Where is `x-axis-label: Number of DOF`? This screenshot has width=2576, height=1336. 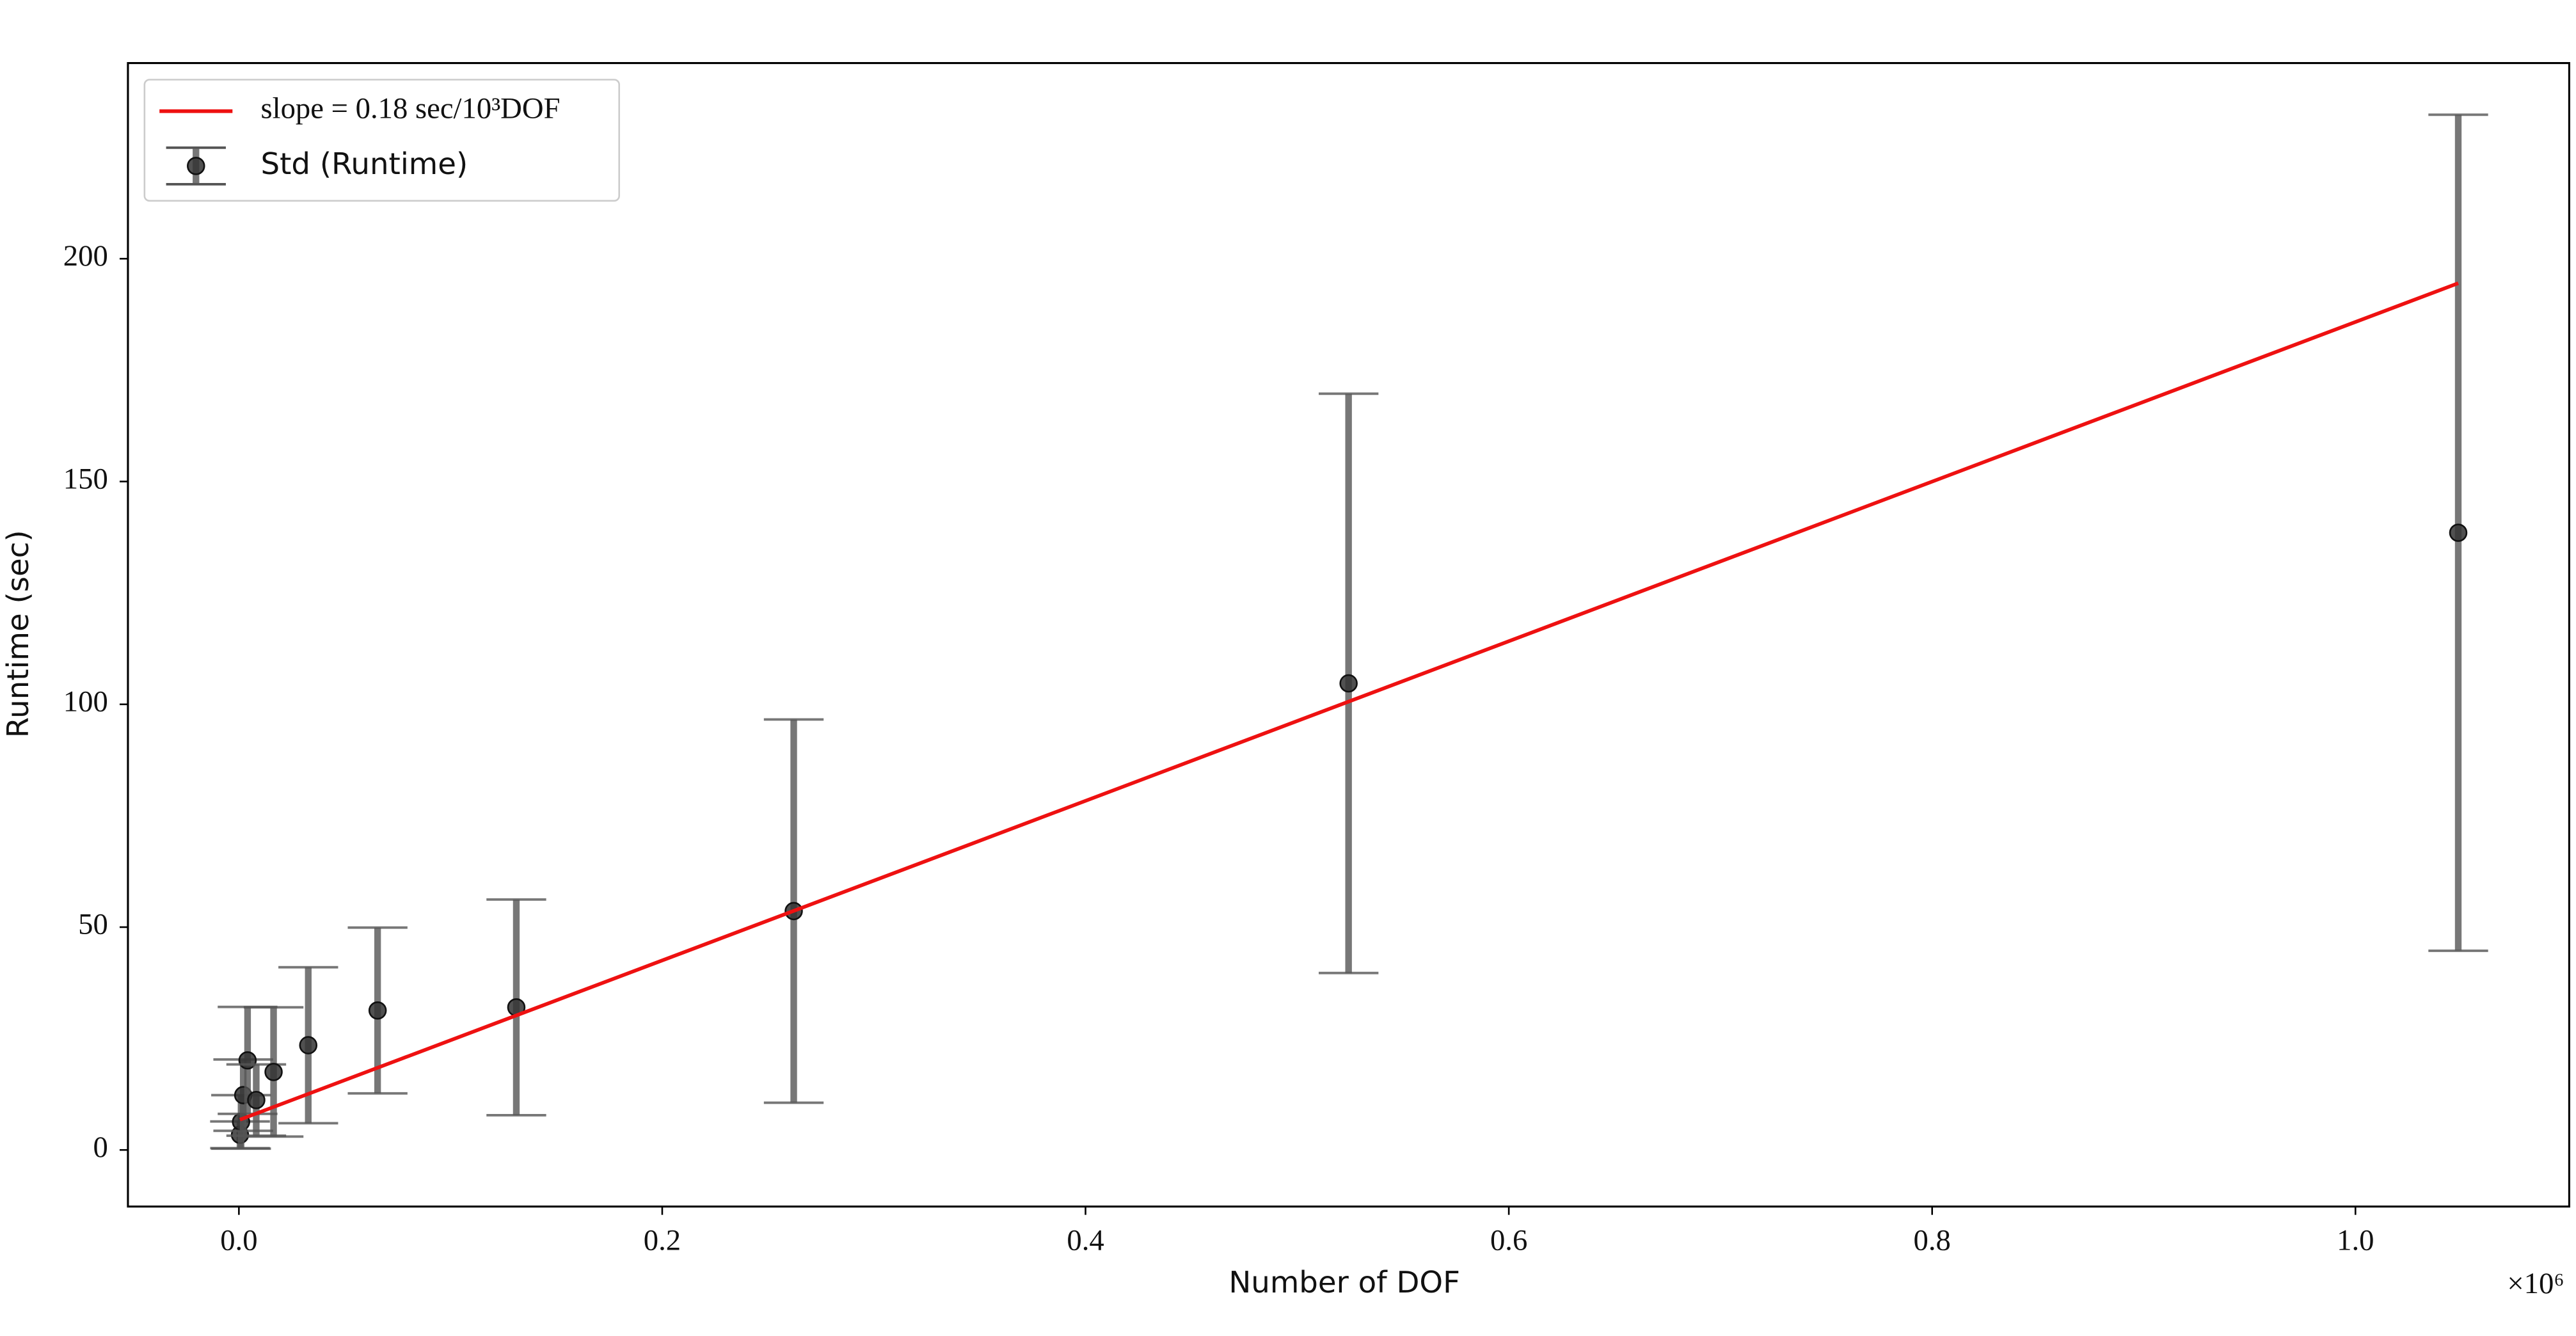 x-axis-label: Number of DOF is located at coordinates (1344, 1283).